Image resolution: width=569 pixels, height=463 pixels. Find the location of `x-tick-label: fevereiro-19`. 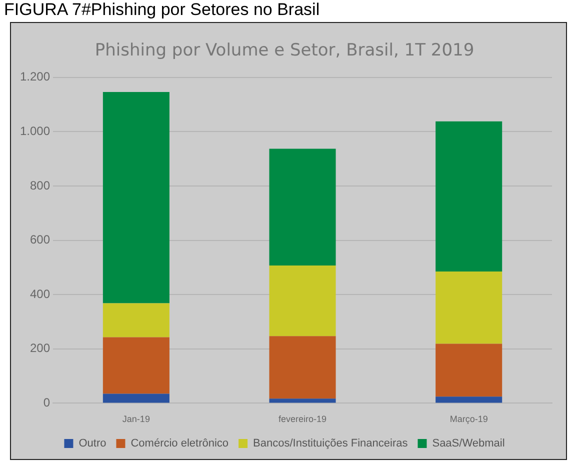

x-tick-label: fevereiro-19 is located at coordinates (302, 419).